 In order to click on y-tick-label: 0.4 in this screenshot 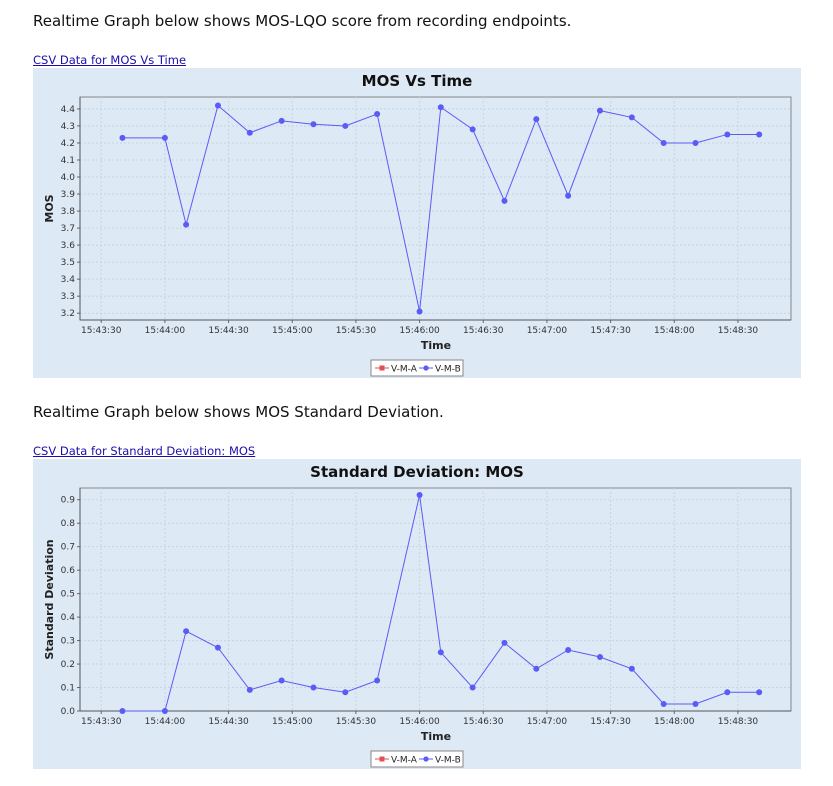, I will do `click(68, 618)`.